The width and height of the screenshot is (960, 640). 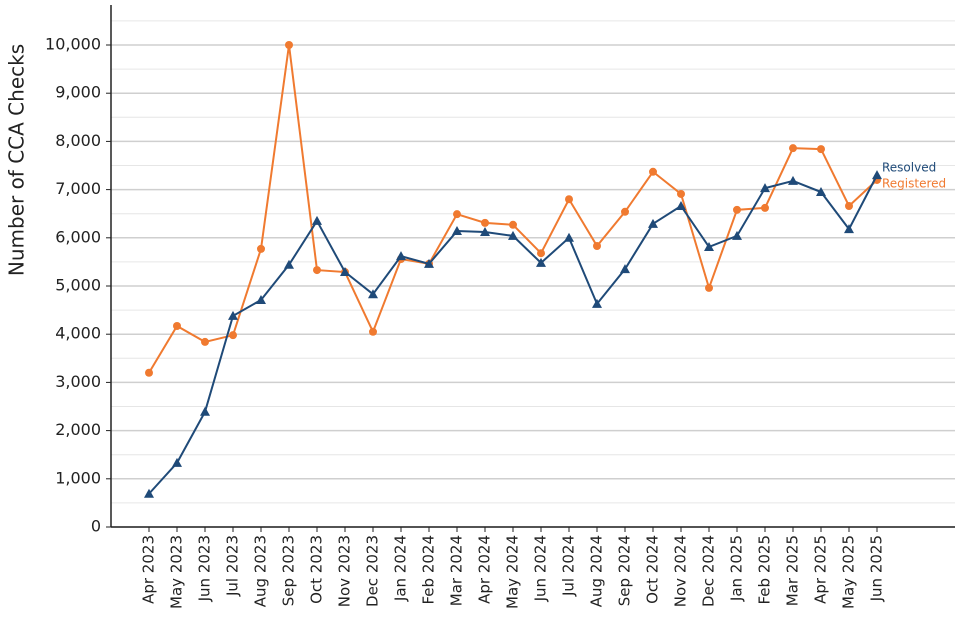 What do you see at coordinates (78, 333) in the screenshot?
I see `y-tick-label: 4,000` at bounding box center [78, 333].